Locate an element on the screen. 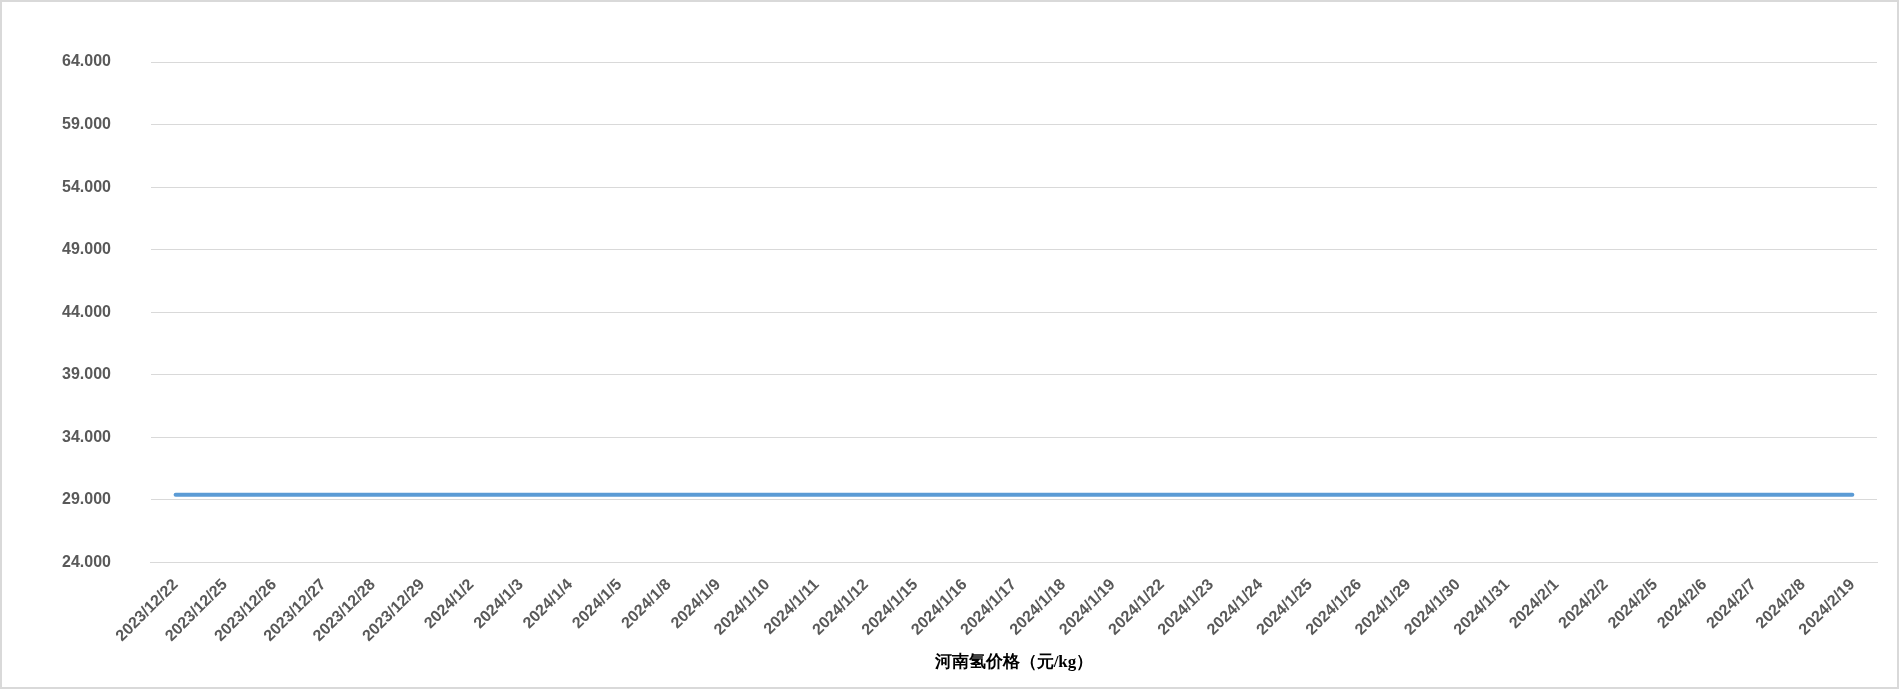  y-tick-label: 49.000 is located at coordinates (87, 249).